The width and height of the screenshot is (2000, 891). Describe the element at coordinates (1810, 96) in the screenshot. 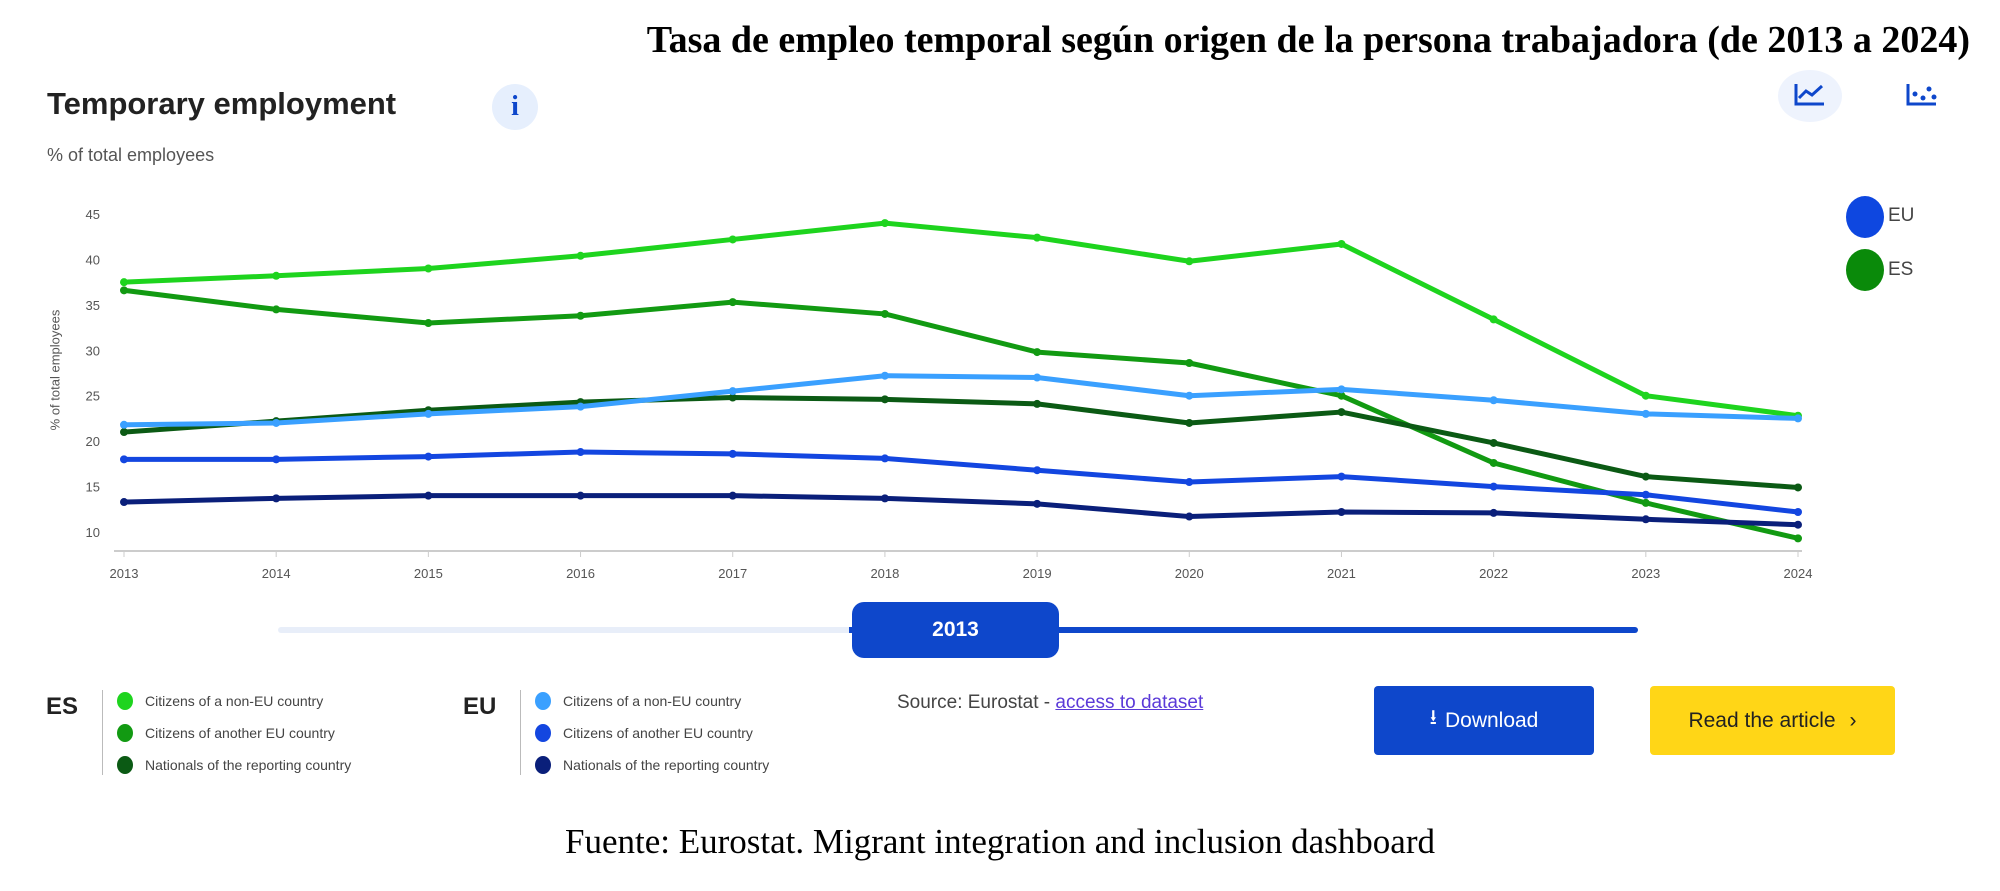

I see `line-chart-icon` at that location.